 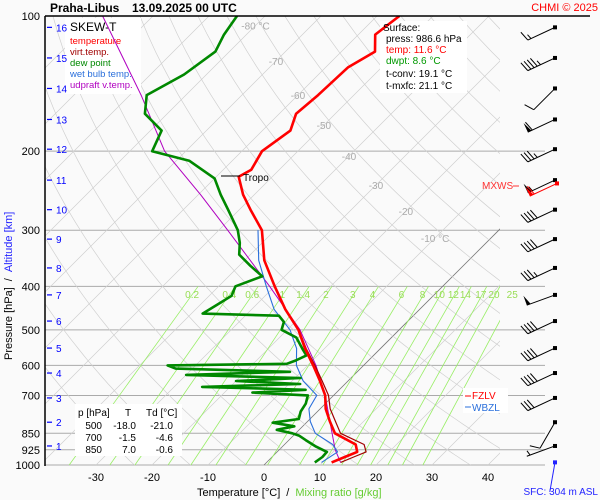 I want to click on temperature-tick-label: -20, so click(x=152, y=478).